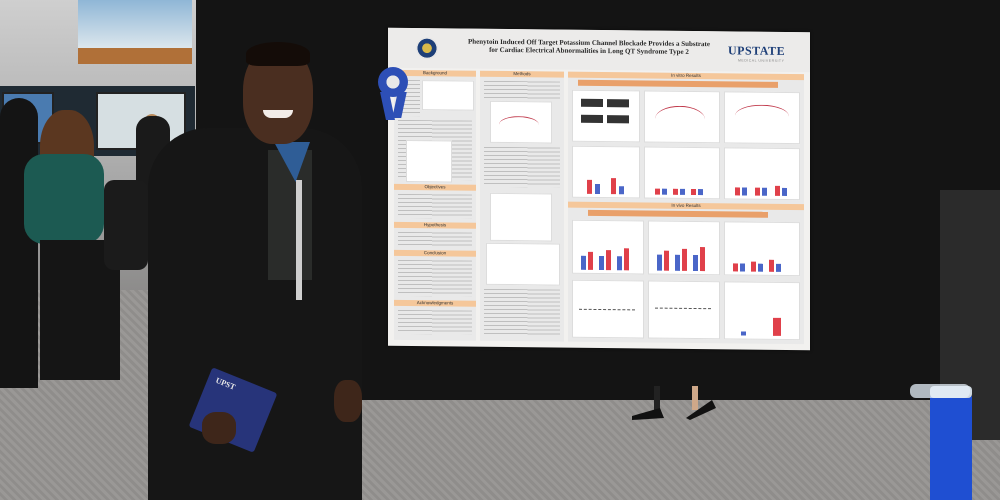  I want to click on presenter-hand-right, so click(348, 401).